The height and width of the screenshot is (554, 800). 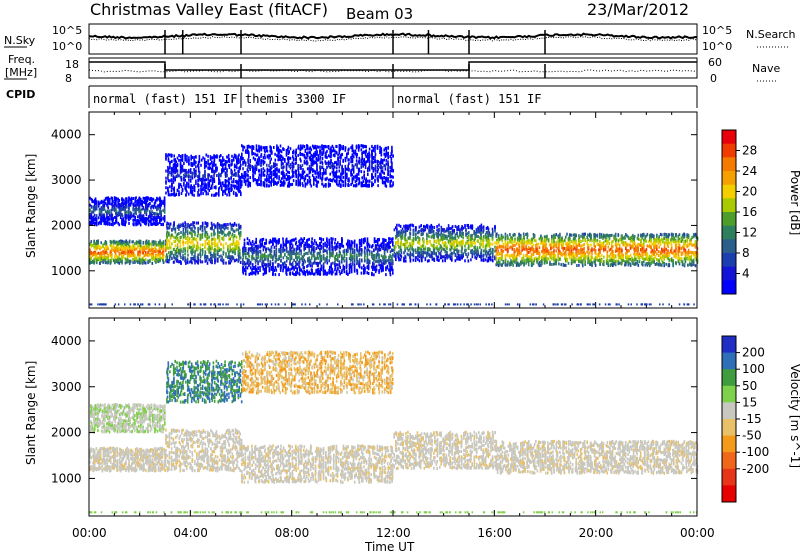 I want to click on power_panel-colorbar-tick-5: 8, so click(x=746, y=253).